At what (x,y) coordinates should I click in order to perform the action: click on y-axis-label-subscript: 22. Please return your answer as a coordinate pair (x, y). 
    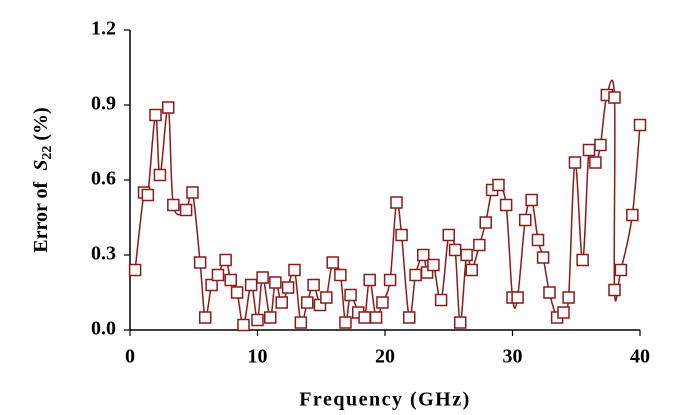
    Looking at the image, I should click on (47, 153).